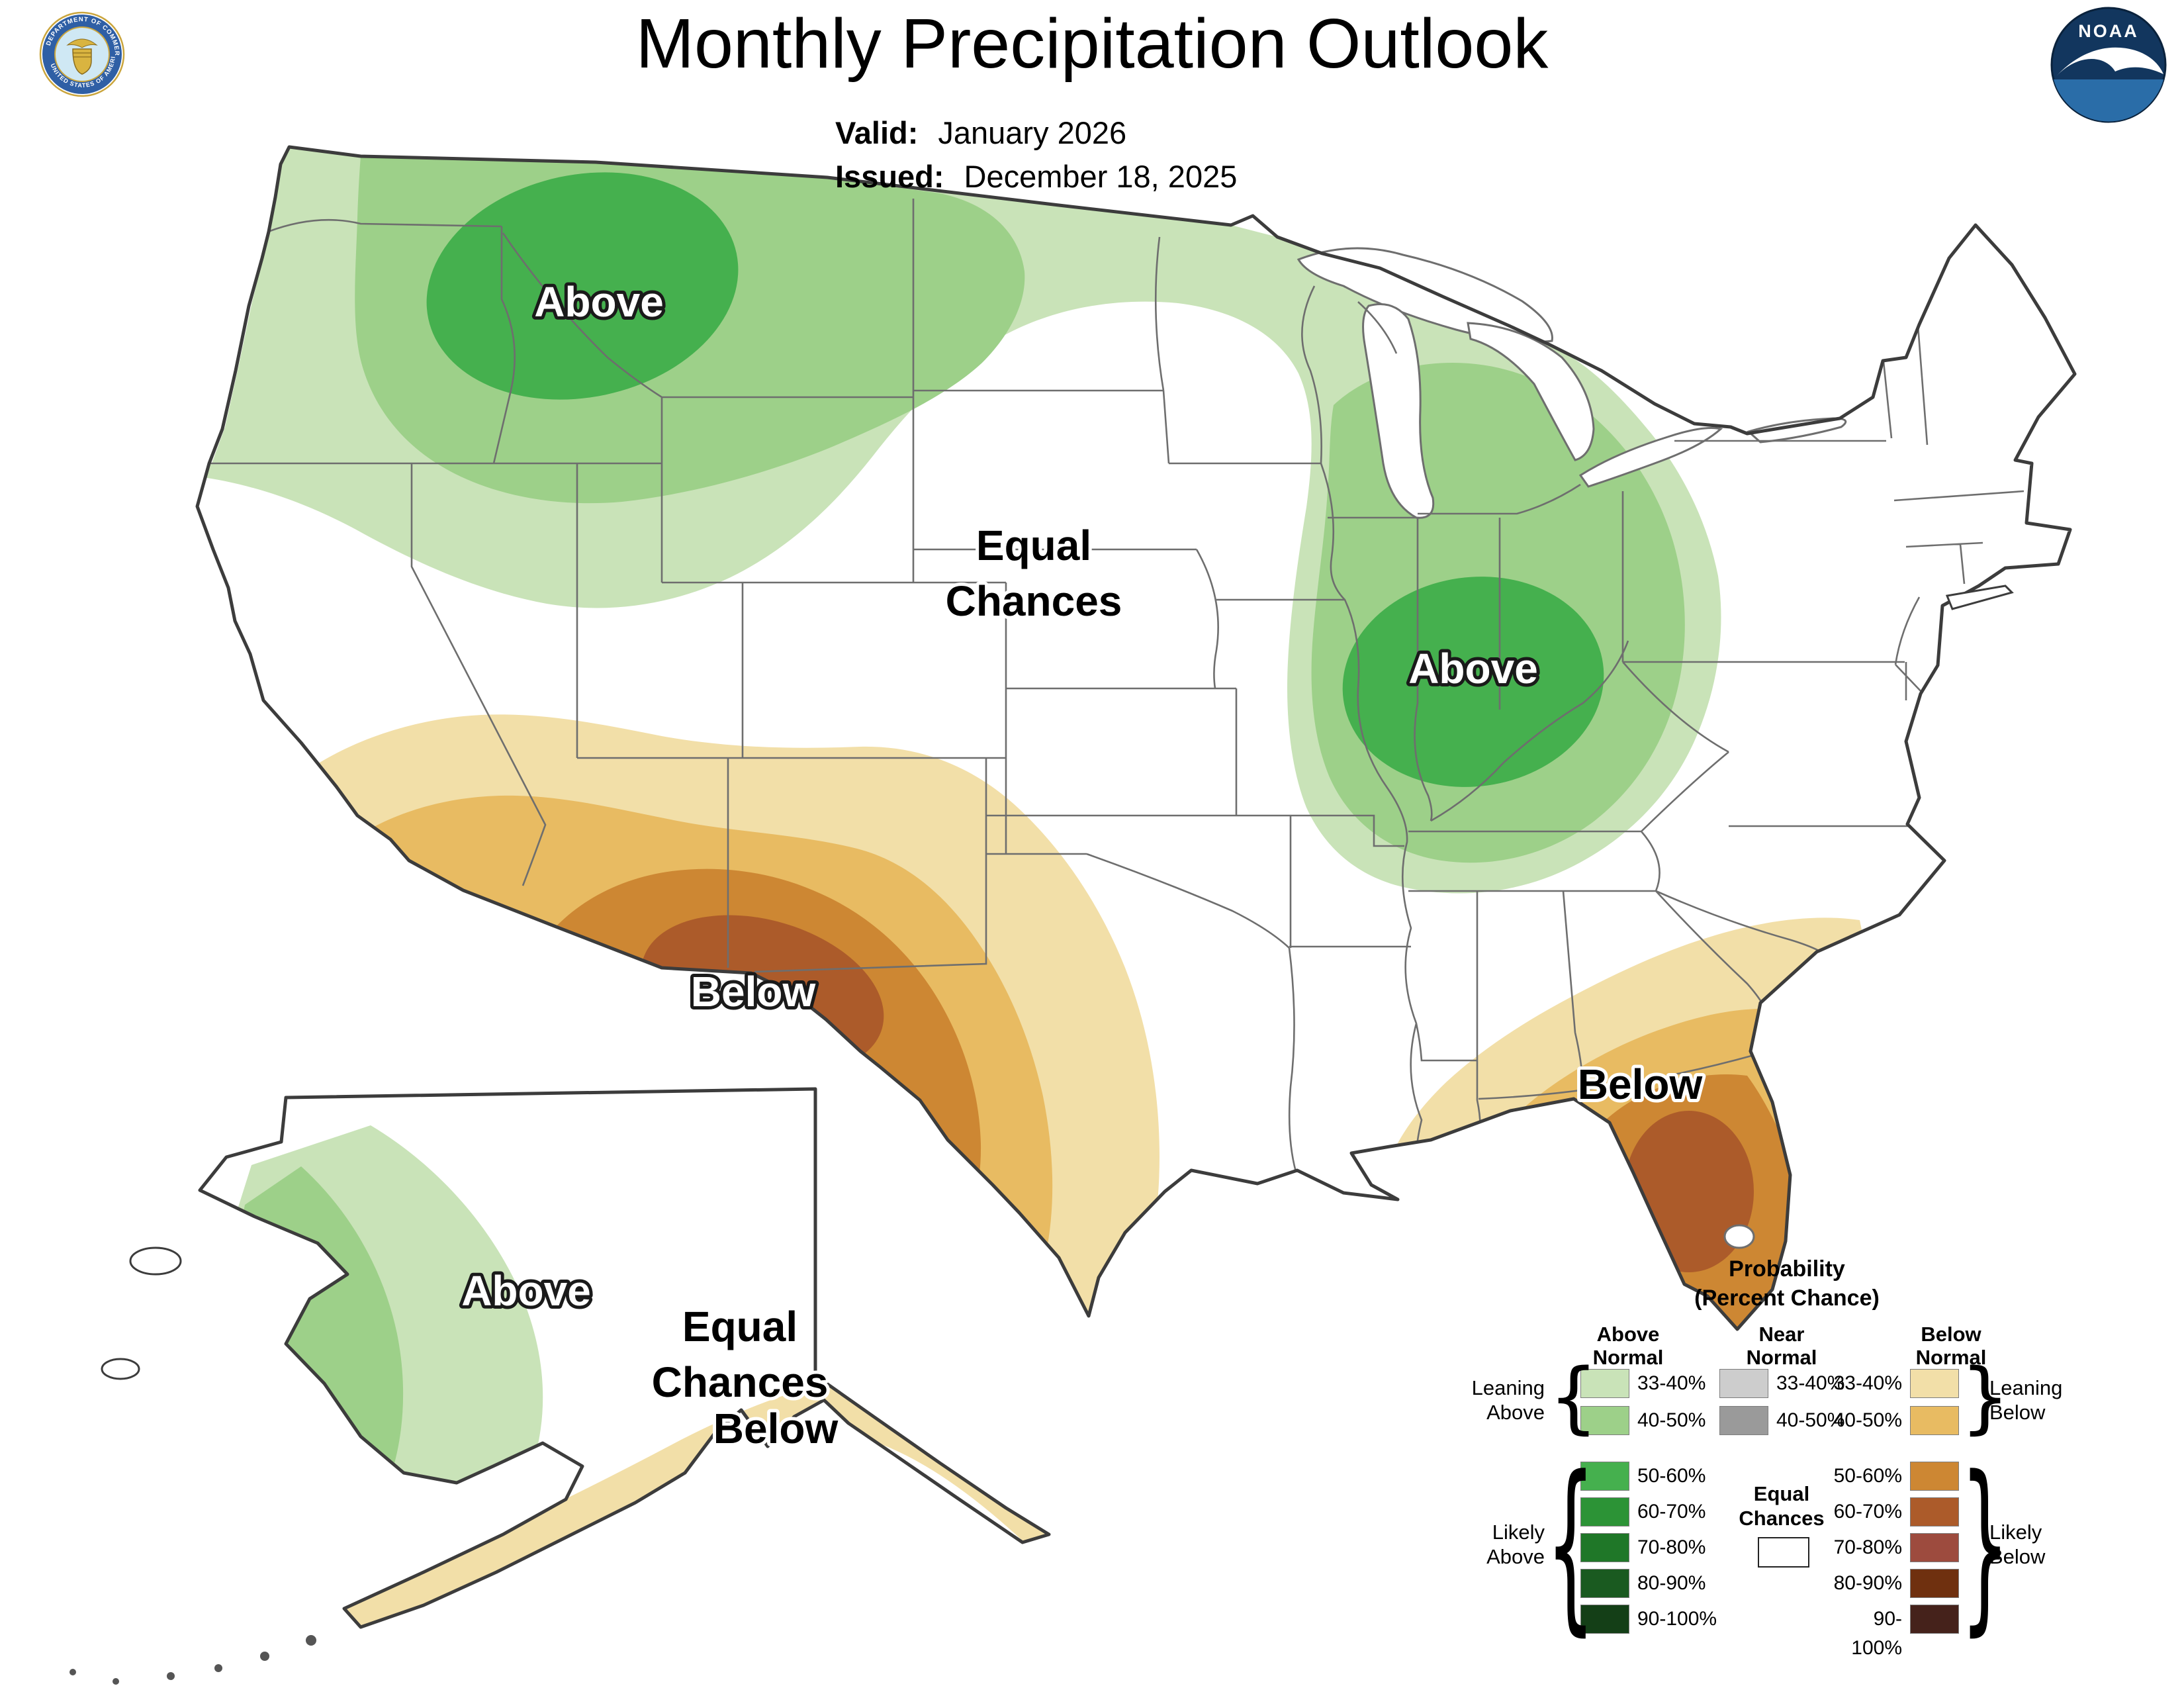  I want to click on noaa-logo: NOAA, so click(2108, 65).